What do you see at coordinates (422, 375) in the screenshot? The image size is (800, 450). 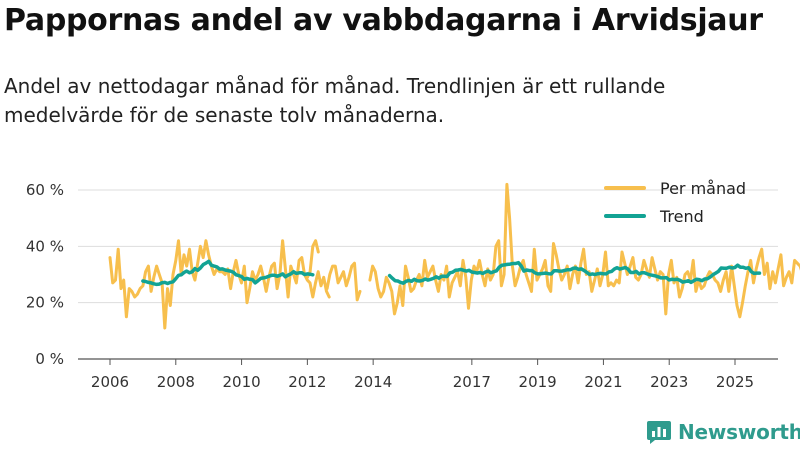 I see `x-axis-ticks: 2006 2008 2010 2012 2014 2017 2019 2021 2023 2025` at bounding box center [422, 375].